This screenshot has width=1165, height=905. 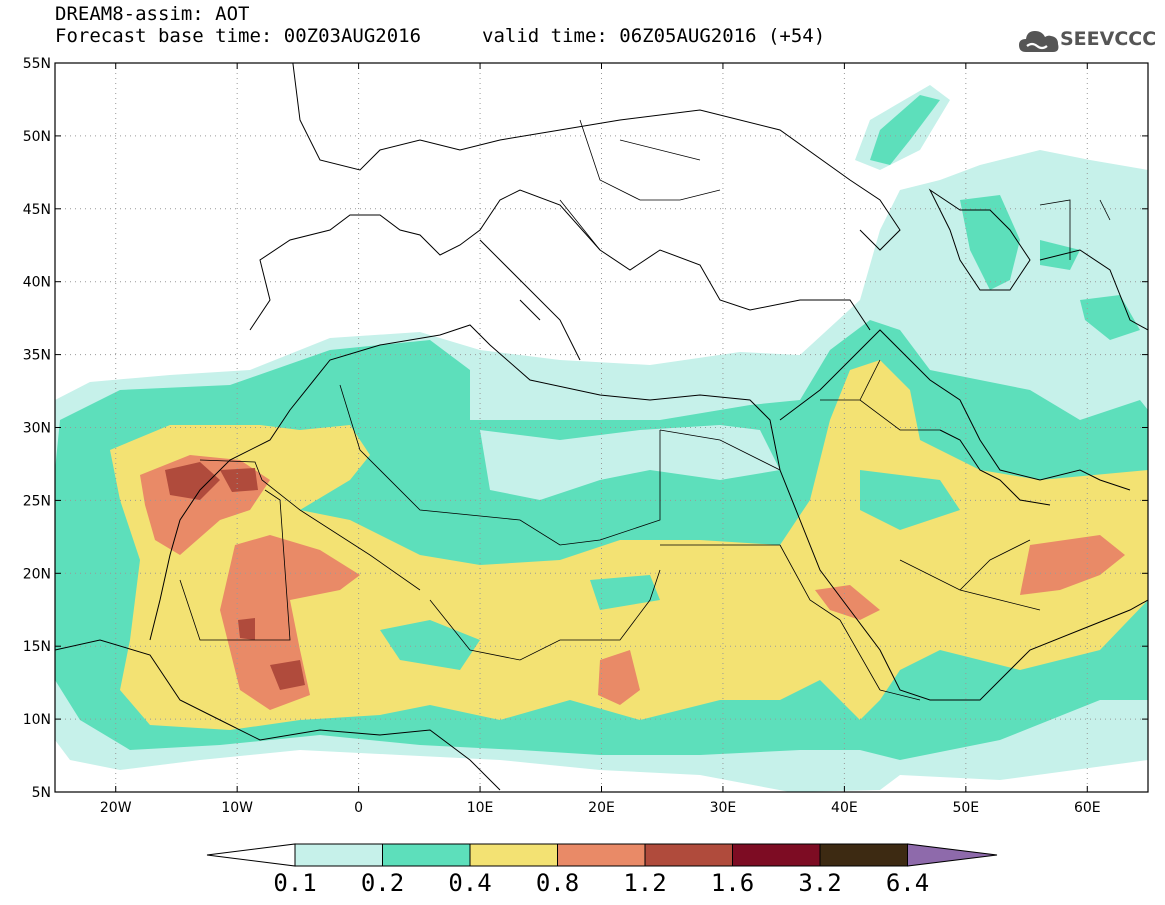 What do you see at coordinates (37, 64) in the screenshot?
I see `lat-label: 55N` at bounding box center [37, 64].